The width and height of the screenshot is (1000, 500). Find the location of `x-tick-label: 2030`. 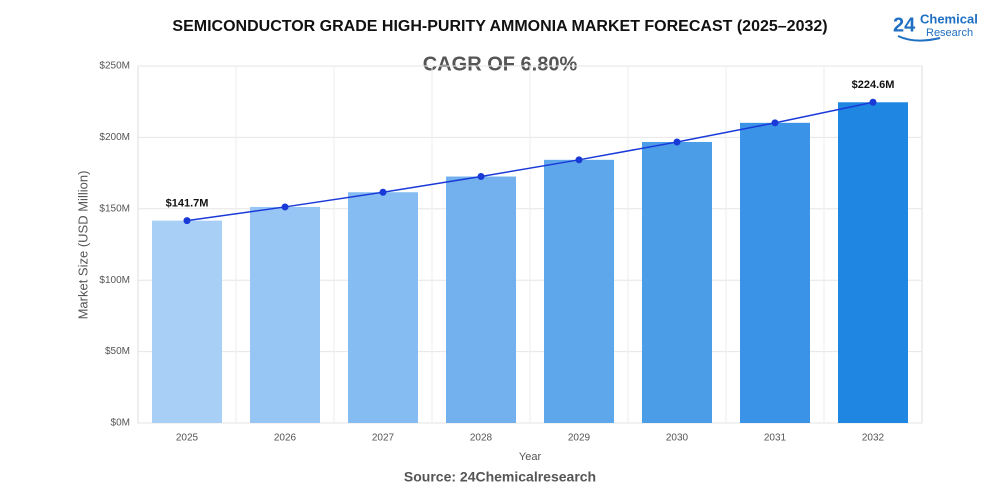

x-tick-label: 2030 is located at coordinates (677, 438).